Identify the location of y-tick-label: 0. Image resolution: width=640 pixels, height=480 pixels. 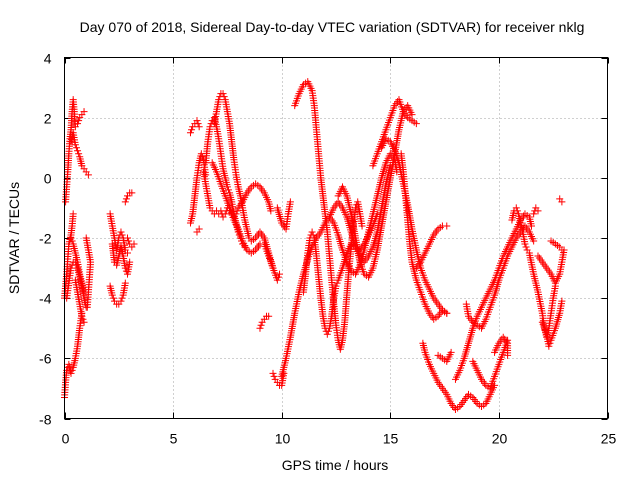
(48, 179).